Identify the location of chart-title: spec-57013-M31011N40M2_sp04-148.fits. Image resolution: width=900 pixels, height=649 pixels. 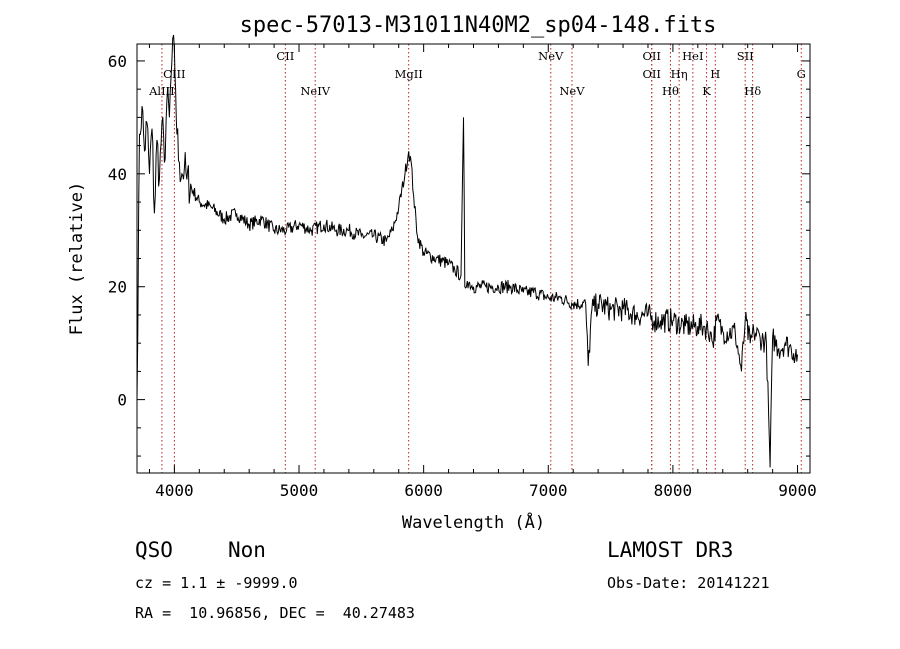
(478, 25).